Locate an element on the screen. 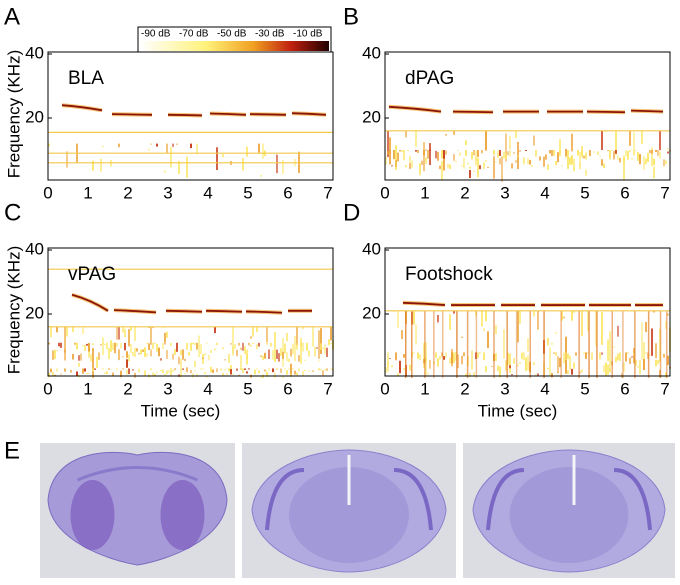 The width and height of the screenshot is (680, 585). x-tick-label: 0 is located at coordinates (47, 388).